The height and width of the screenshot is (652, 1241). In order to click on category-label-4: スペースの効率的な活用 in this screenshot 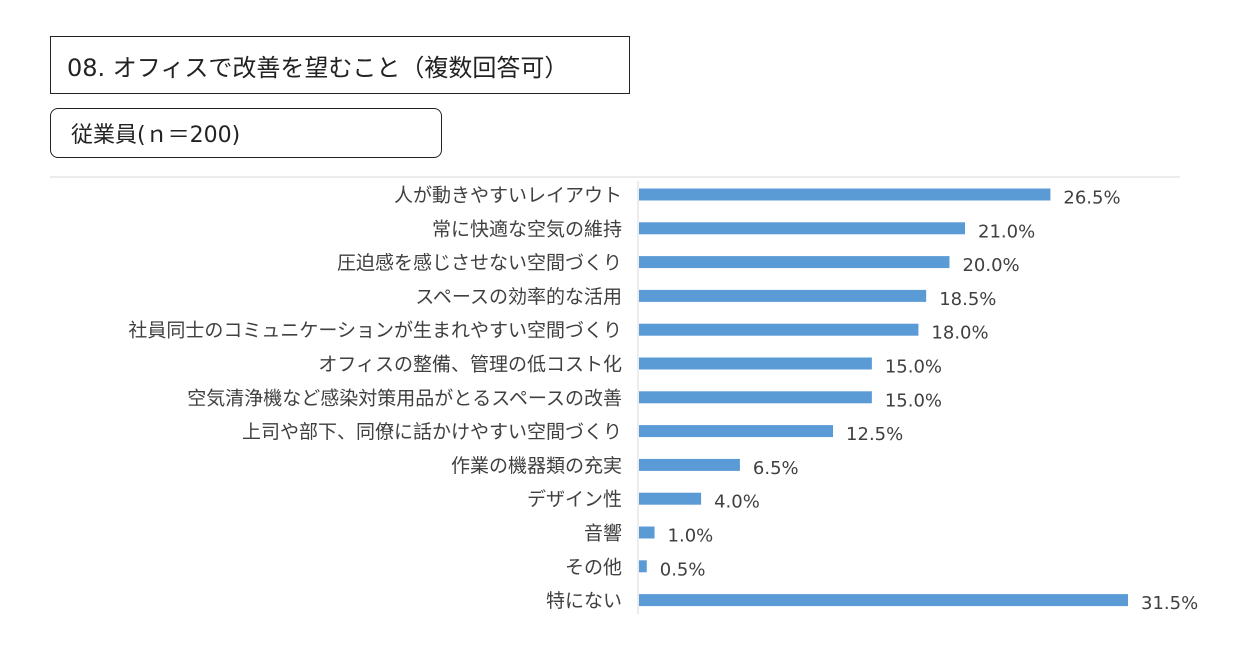, I will do `click(518, 297)`.